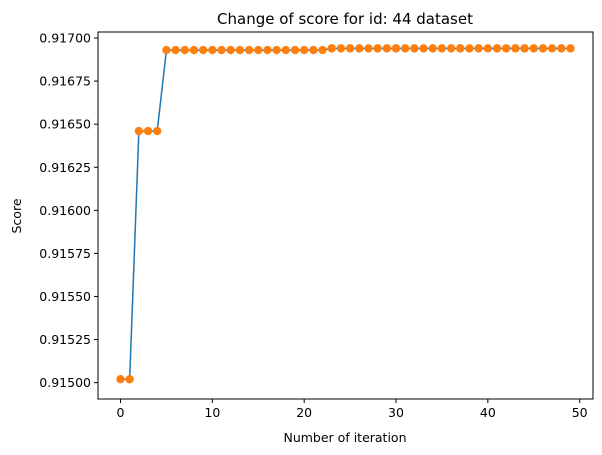  Describe the element at coordinates (488, 412) in the screenshot. I see `x-tick-label: 40` at that location.